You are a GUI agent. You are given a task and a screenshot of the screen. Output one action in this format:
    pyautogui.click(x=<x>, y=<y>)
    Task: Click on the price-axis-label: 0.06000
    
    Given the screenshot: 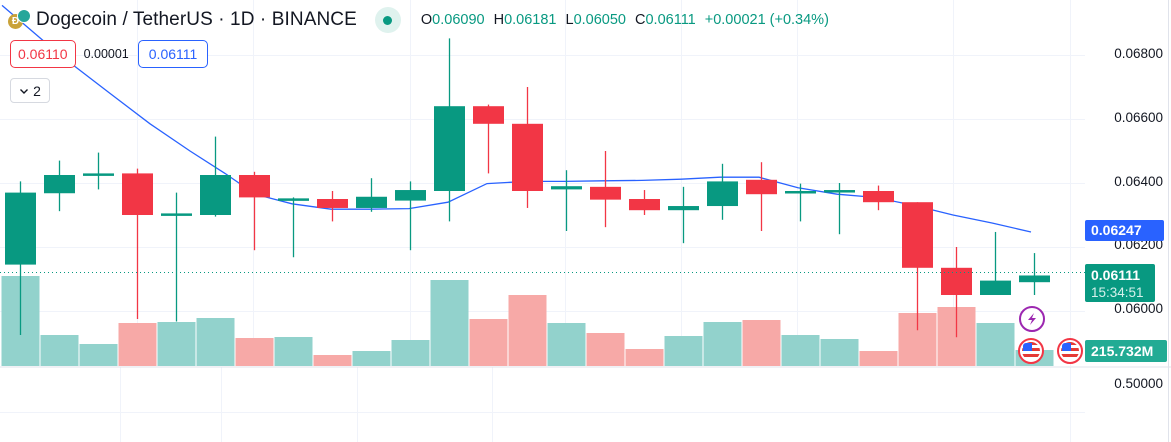 What is the action you would take?
    pyautogui.click(x=1138, y=308)
    